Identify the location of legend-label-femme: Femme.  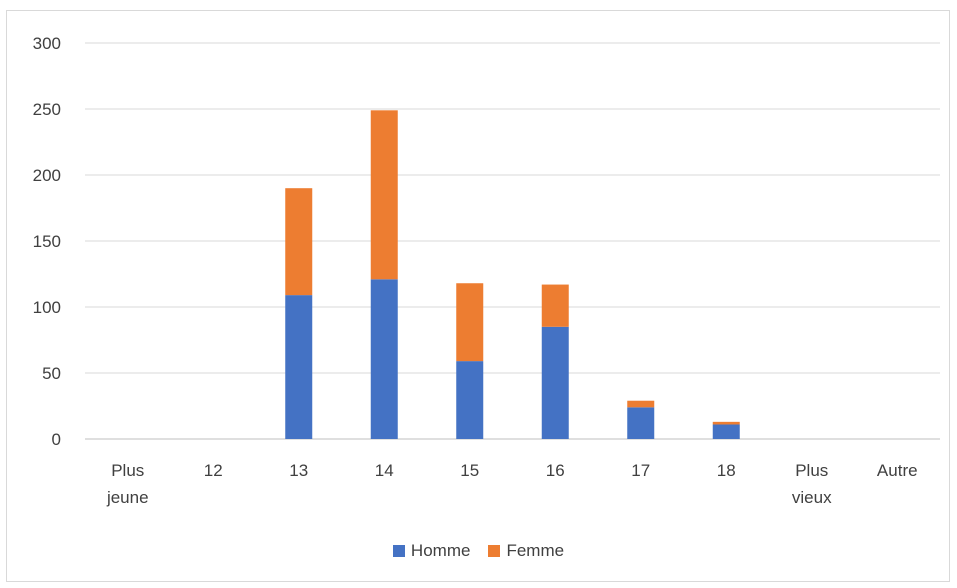
(535, 550).